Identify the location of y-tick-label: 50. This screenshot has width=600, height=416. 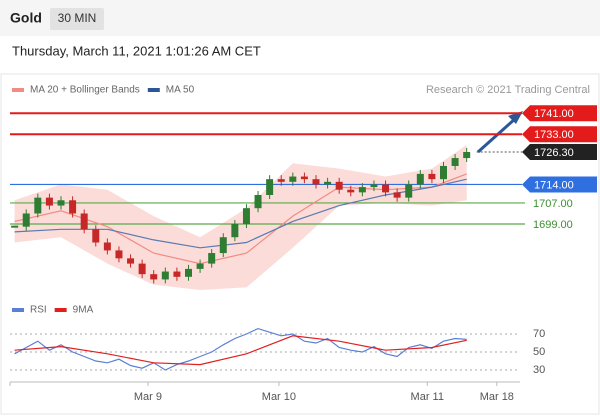
(539, 352).